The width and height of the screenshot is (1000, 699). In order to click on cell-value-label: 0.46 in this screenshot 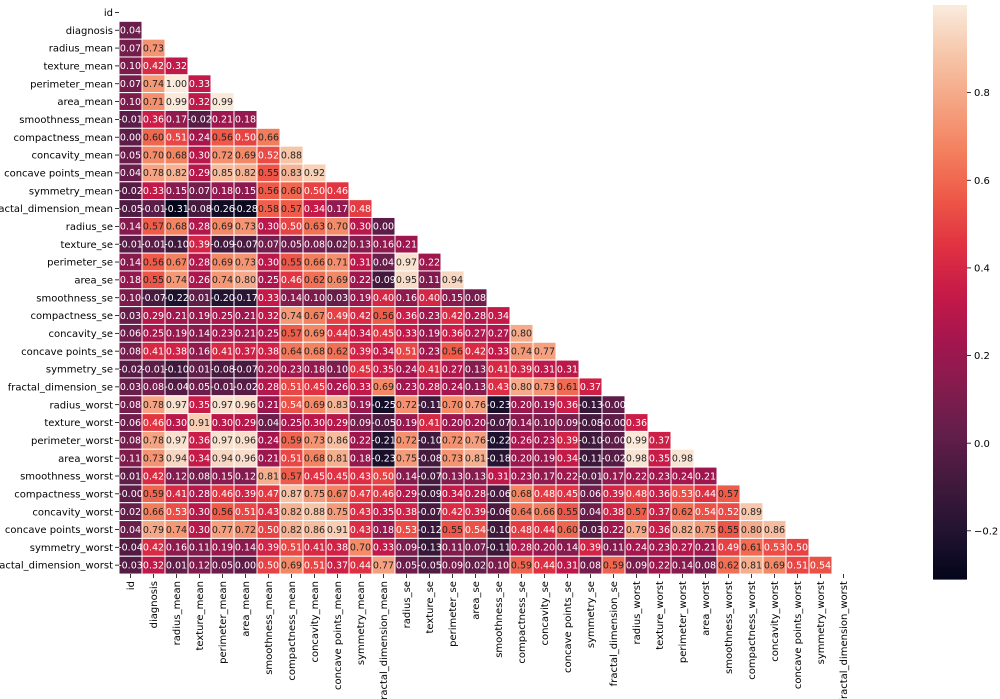, I will do `click(383, 494)`.